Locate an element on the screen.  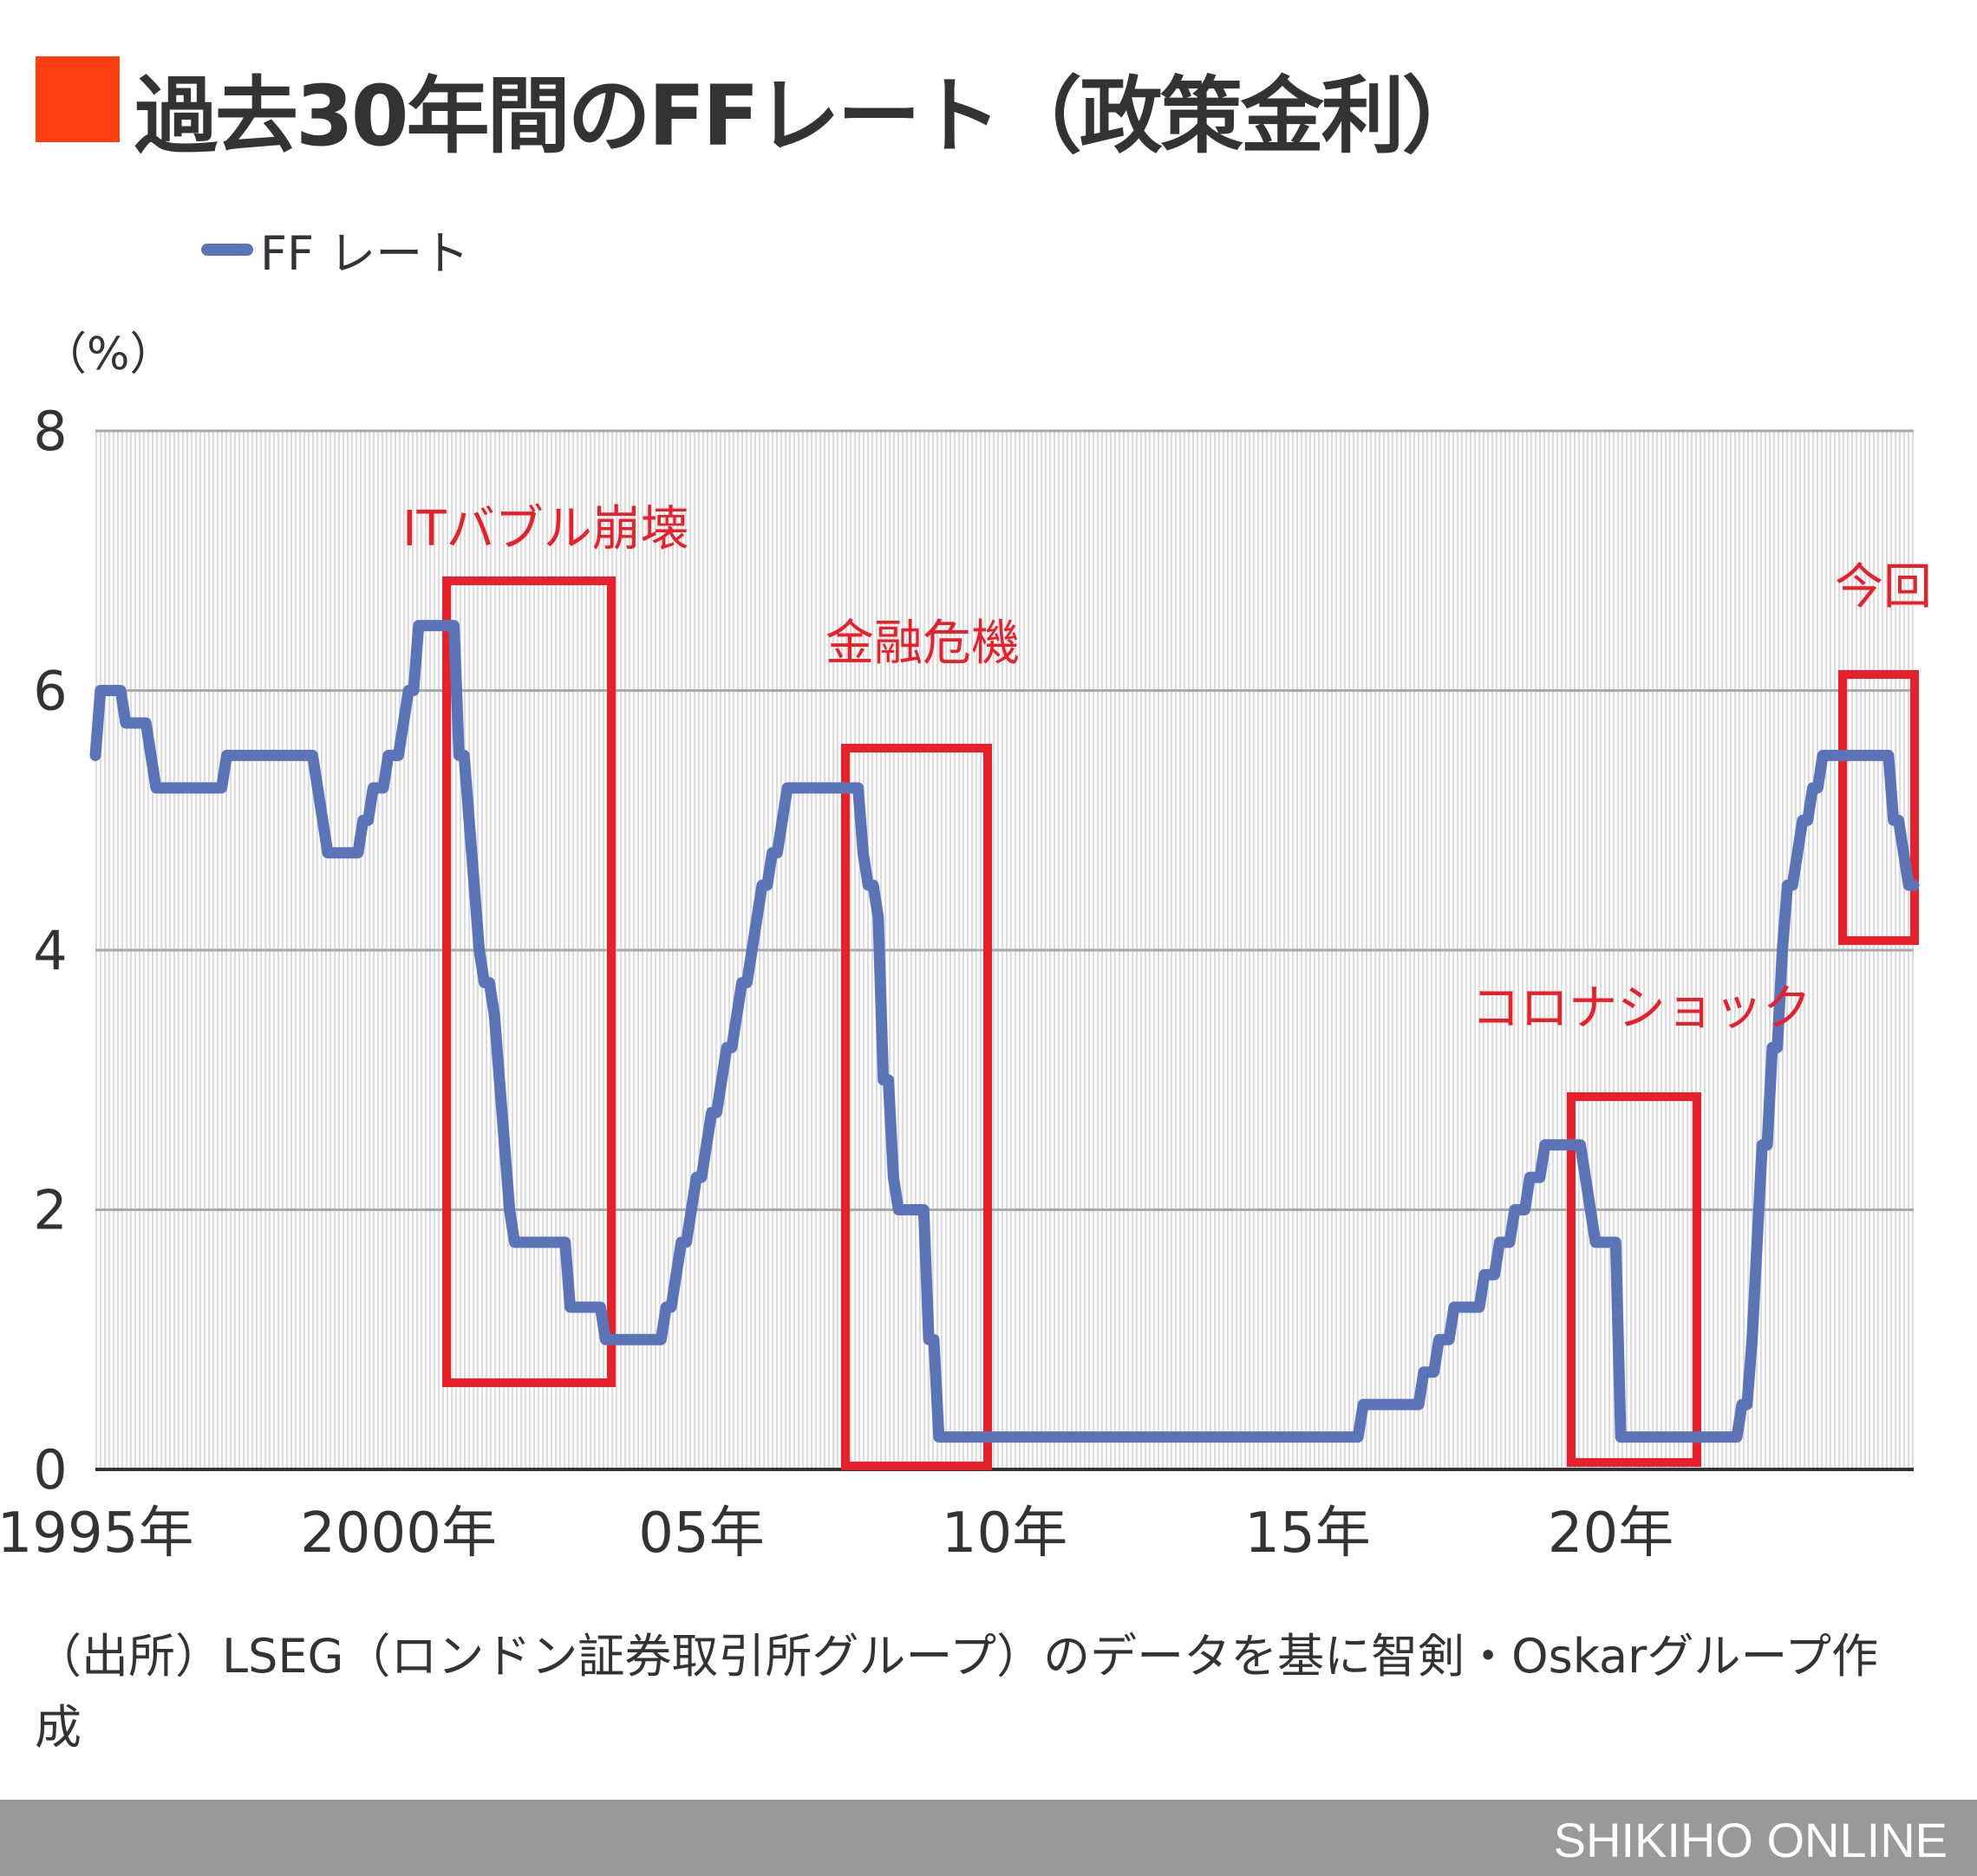
annotation-label-covid: コロナショック is located at coordinates (1641, 1009).